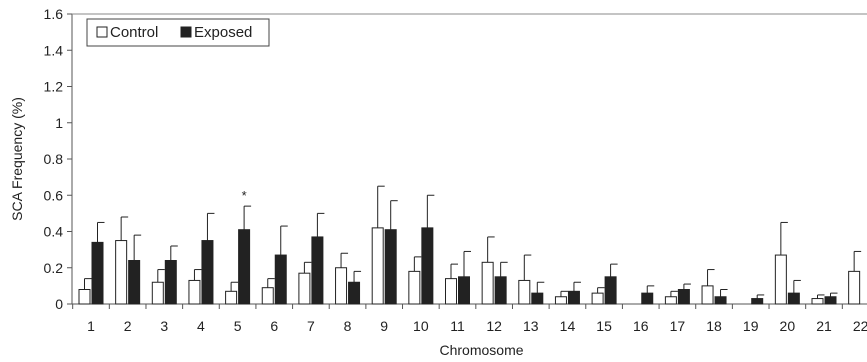 This screenshot has width=867, height=362. What do you see at coordinates (128, 326) in the screenshot?
I see `x-tick-label: 2` at bounding box center [128, 326].